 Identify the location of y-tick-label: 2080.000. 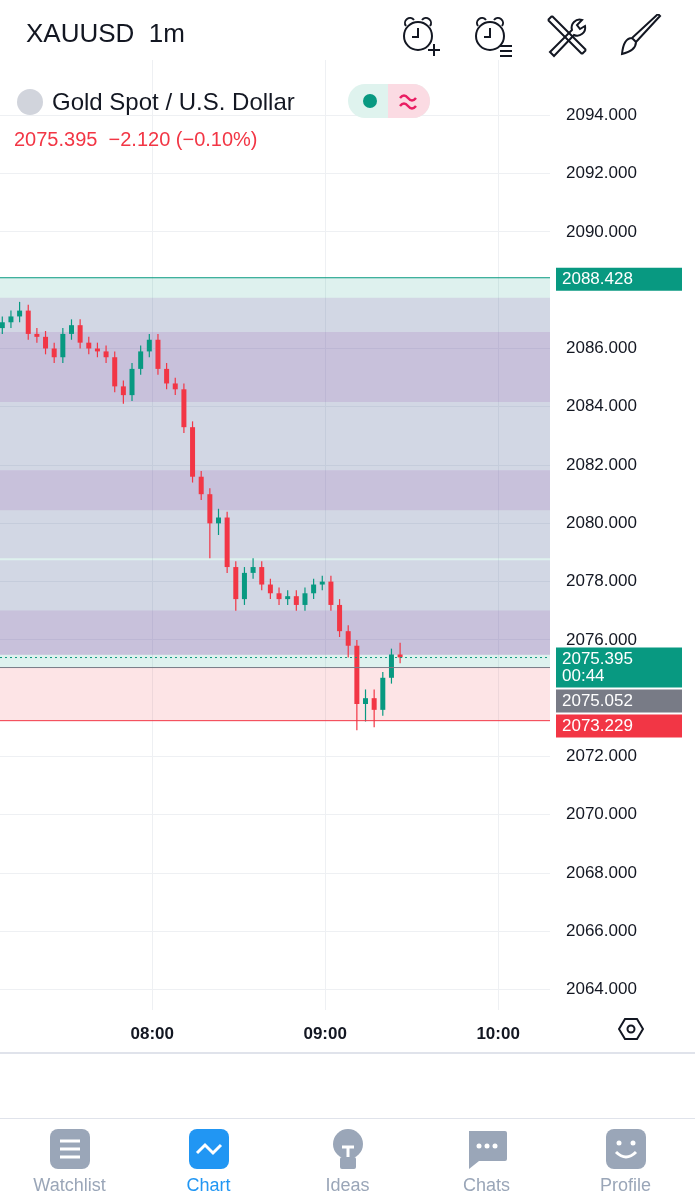
(601, 523).